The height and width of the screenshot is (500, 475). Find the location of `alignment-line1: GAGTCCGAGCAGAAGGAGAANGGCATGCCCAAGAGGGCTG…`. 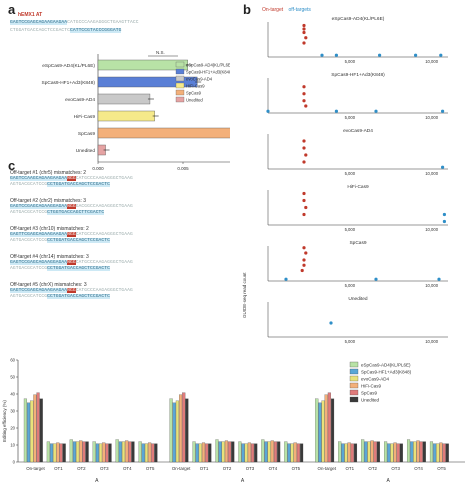

alignment-line1: GAGTCCGAGCAGAAGGAGAANGGCATGCCCAAGAGGGCTG… is located at coordinates (71, 262).